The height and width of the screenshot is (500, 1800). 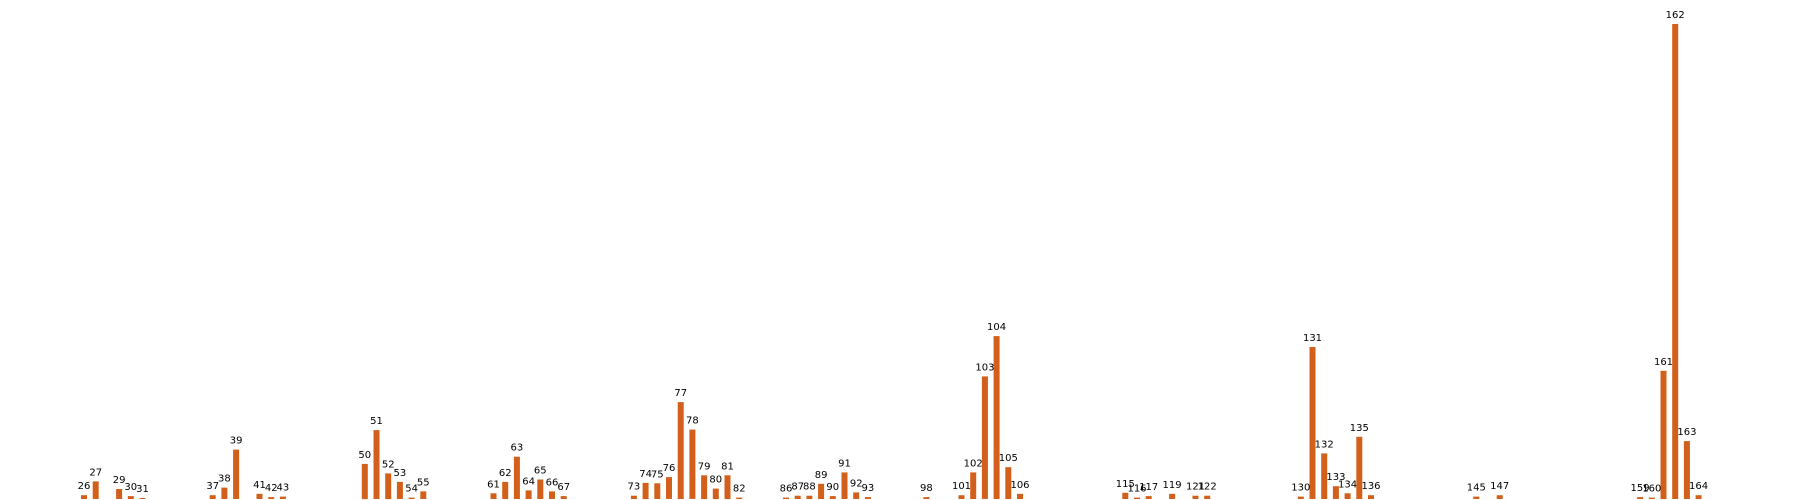 What do you see at coordinates (528, 481) in the screenshot?
I see `bar-label-64: 64` at bounding box center [528, 481].